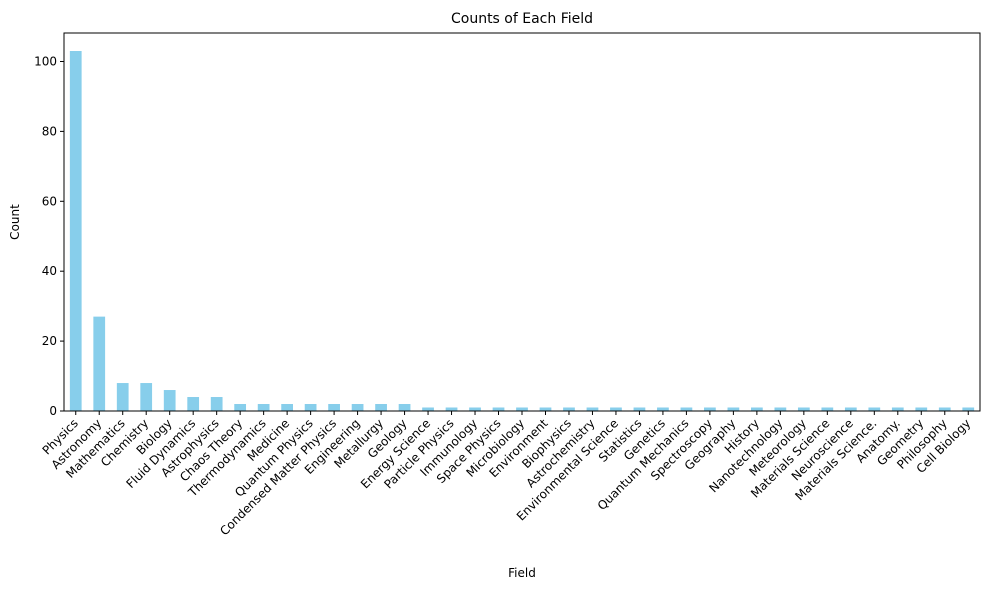 This screenshot has width=989, height=590. What do you see at coordinates (75, 231) in the screenshot?
I see `bar-physics` at bounding box center [75, 231].